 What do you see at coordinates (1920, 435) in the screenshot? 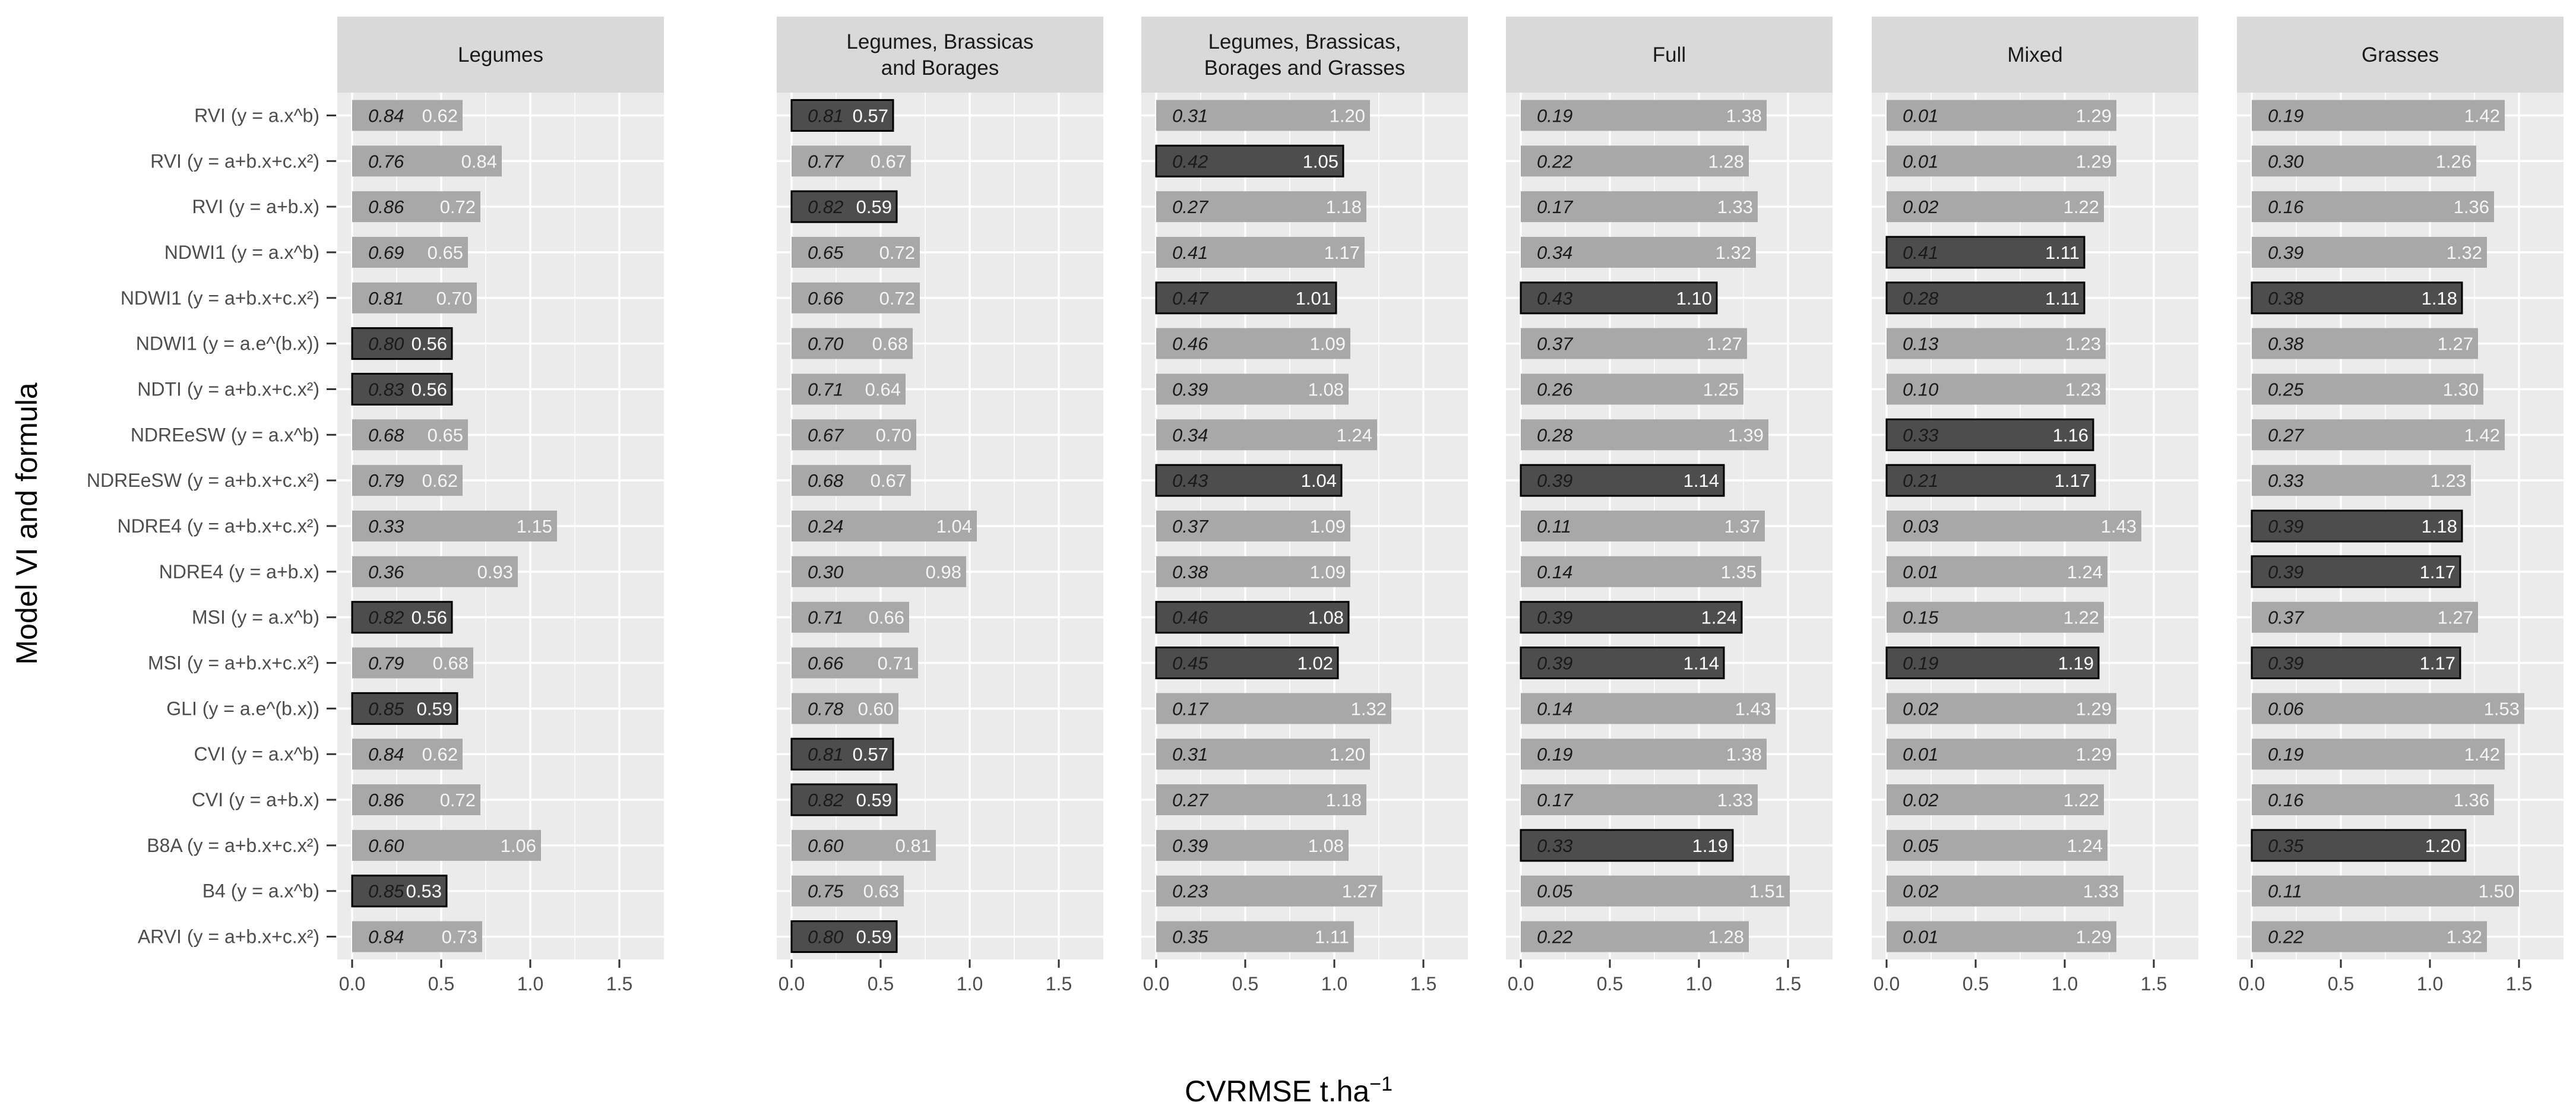
I see `bar-r2-label: 0.33` at bounding box center [1920, 435].